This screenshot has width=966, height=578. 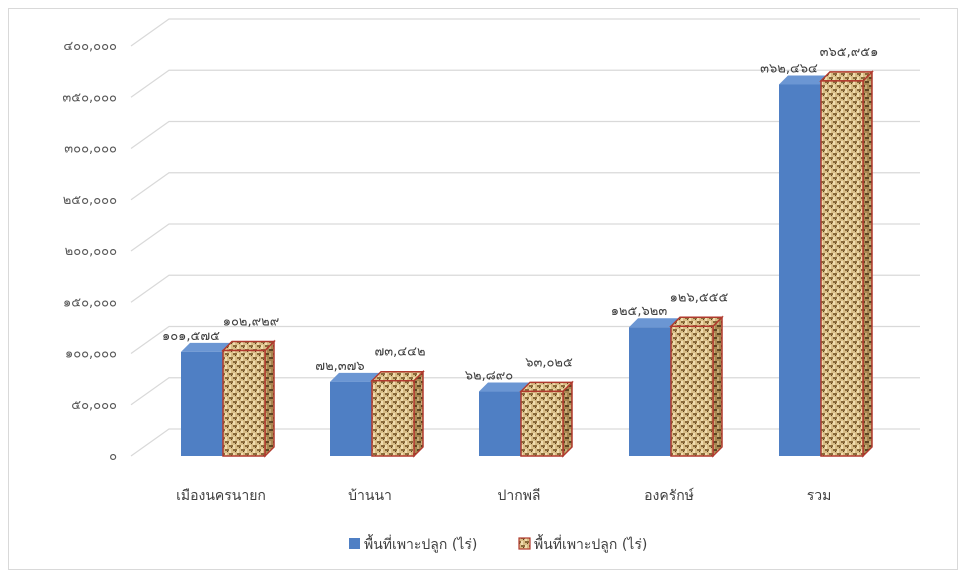 I want to click on y-tick-label: ๕๐,๐๐๐, so click(x=94, y=405).